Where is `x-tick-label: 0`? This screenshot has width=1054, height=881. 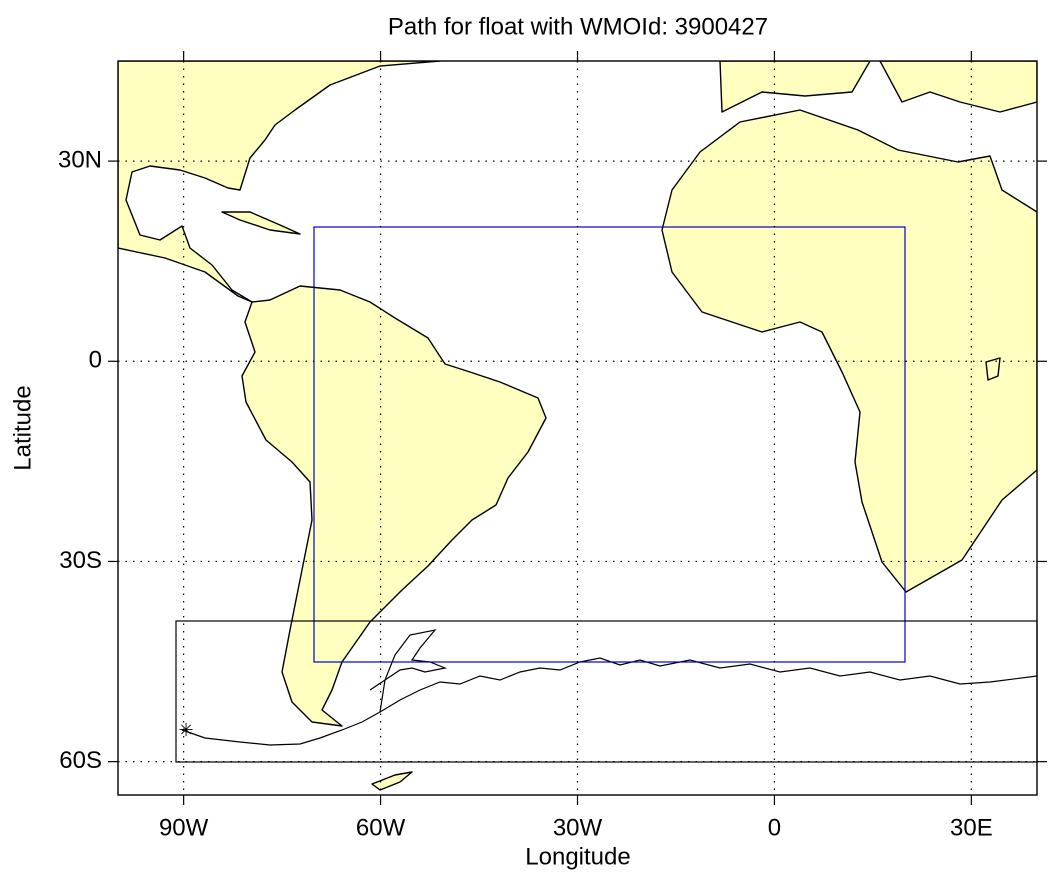 x-tick-label: 0 is located at coordinates (774, 827).